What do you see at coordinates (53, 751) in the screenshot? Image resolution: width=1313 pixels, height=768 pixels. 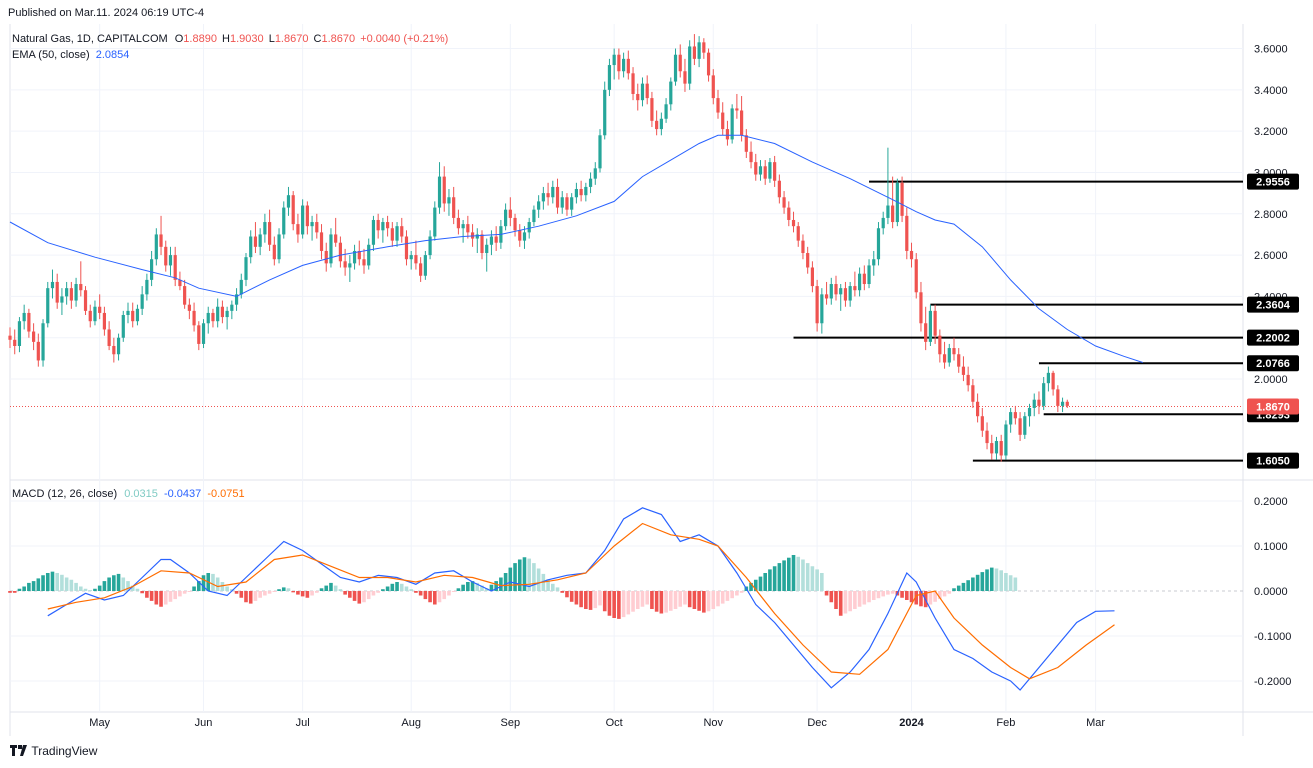 I see `tradingview-brand: TradingView` at bounding box center [53, 751].